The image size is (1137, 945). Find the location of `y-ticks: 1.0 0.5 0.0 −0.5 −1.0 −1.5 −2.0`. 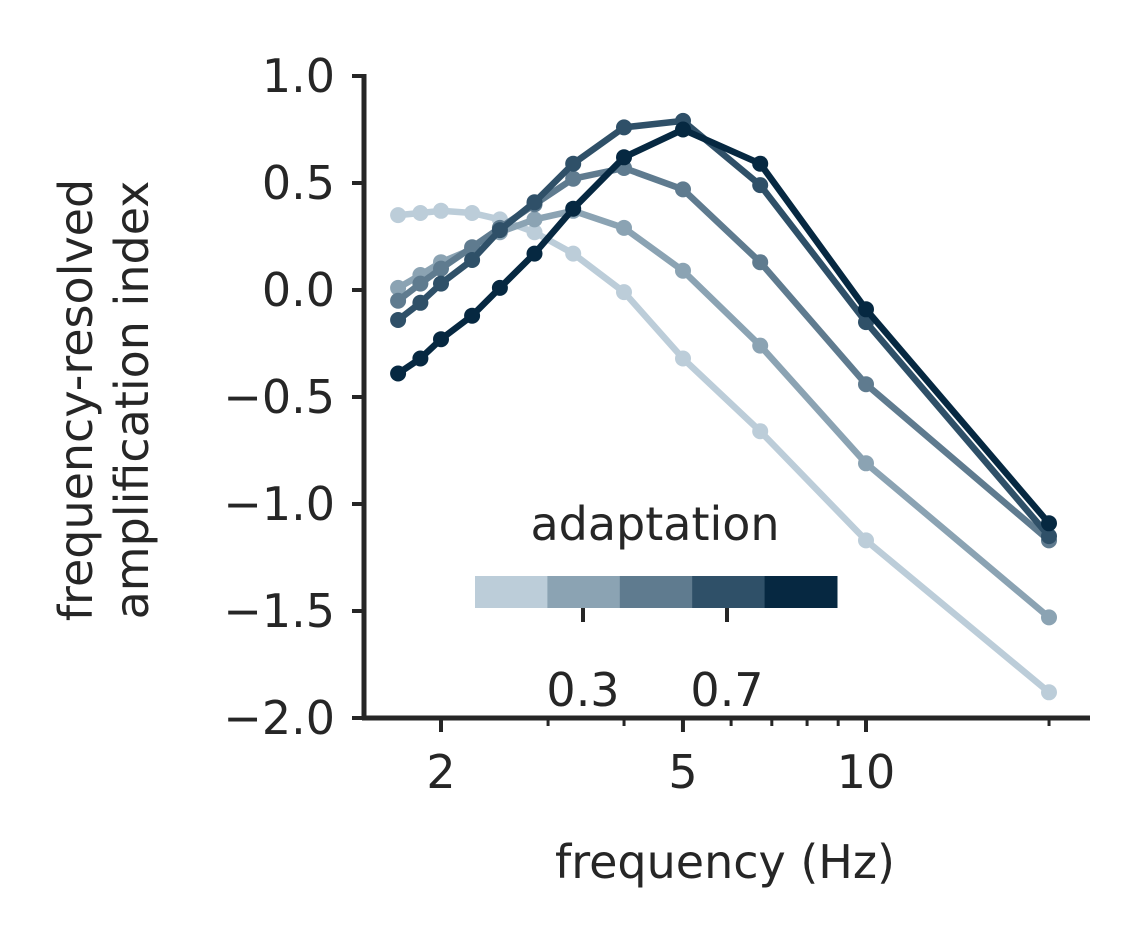

y-ticks: 1.0 0.5 0.0 −0.5 −1.0 −1.5 −2.0 is located at coordinates (293, 397).